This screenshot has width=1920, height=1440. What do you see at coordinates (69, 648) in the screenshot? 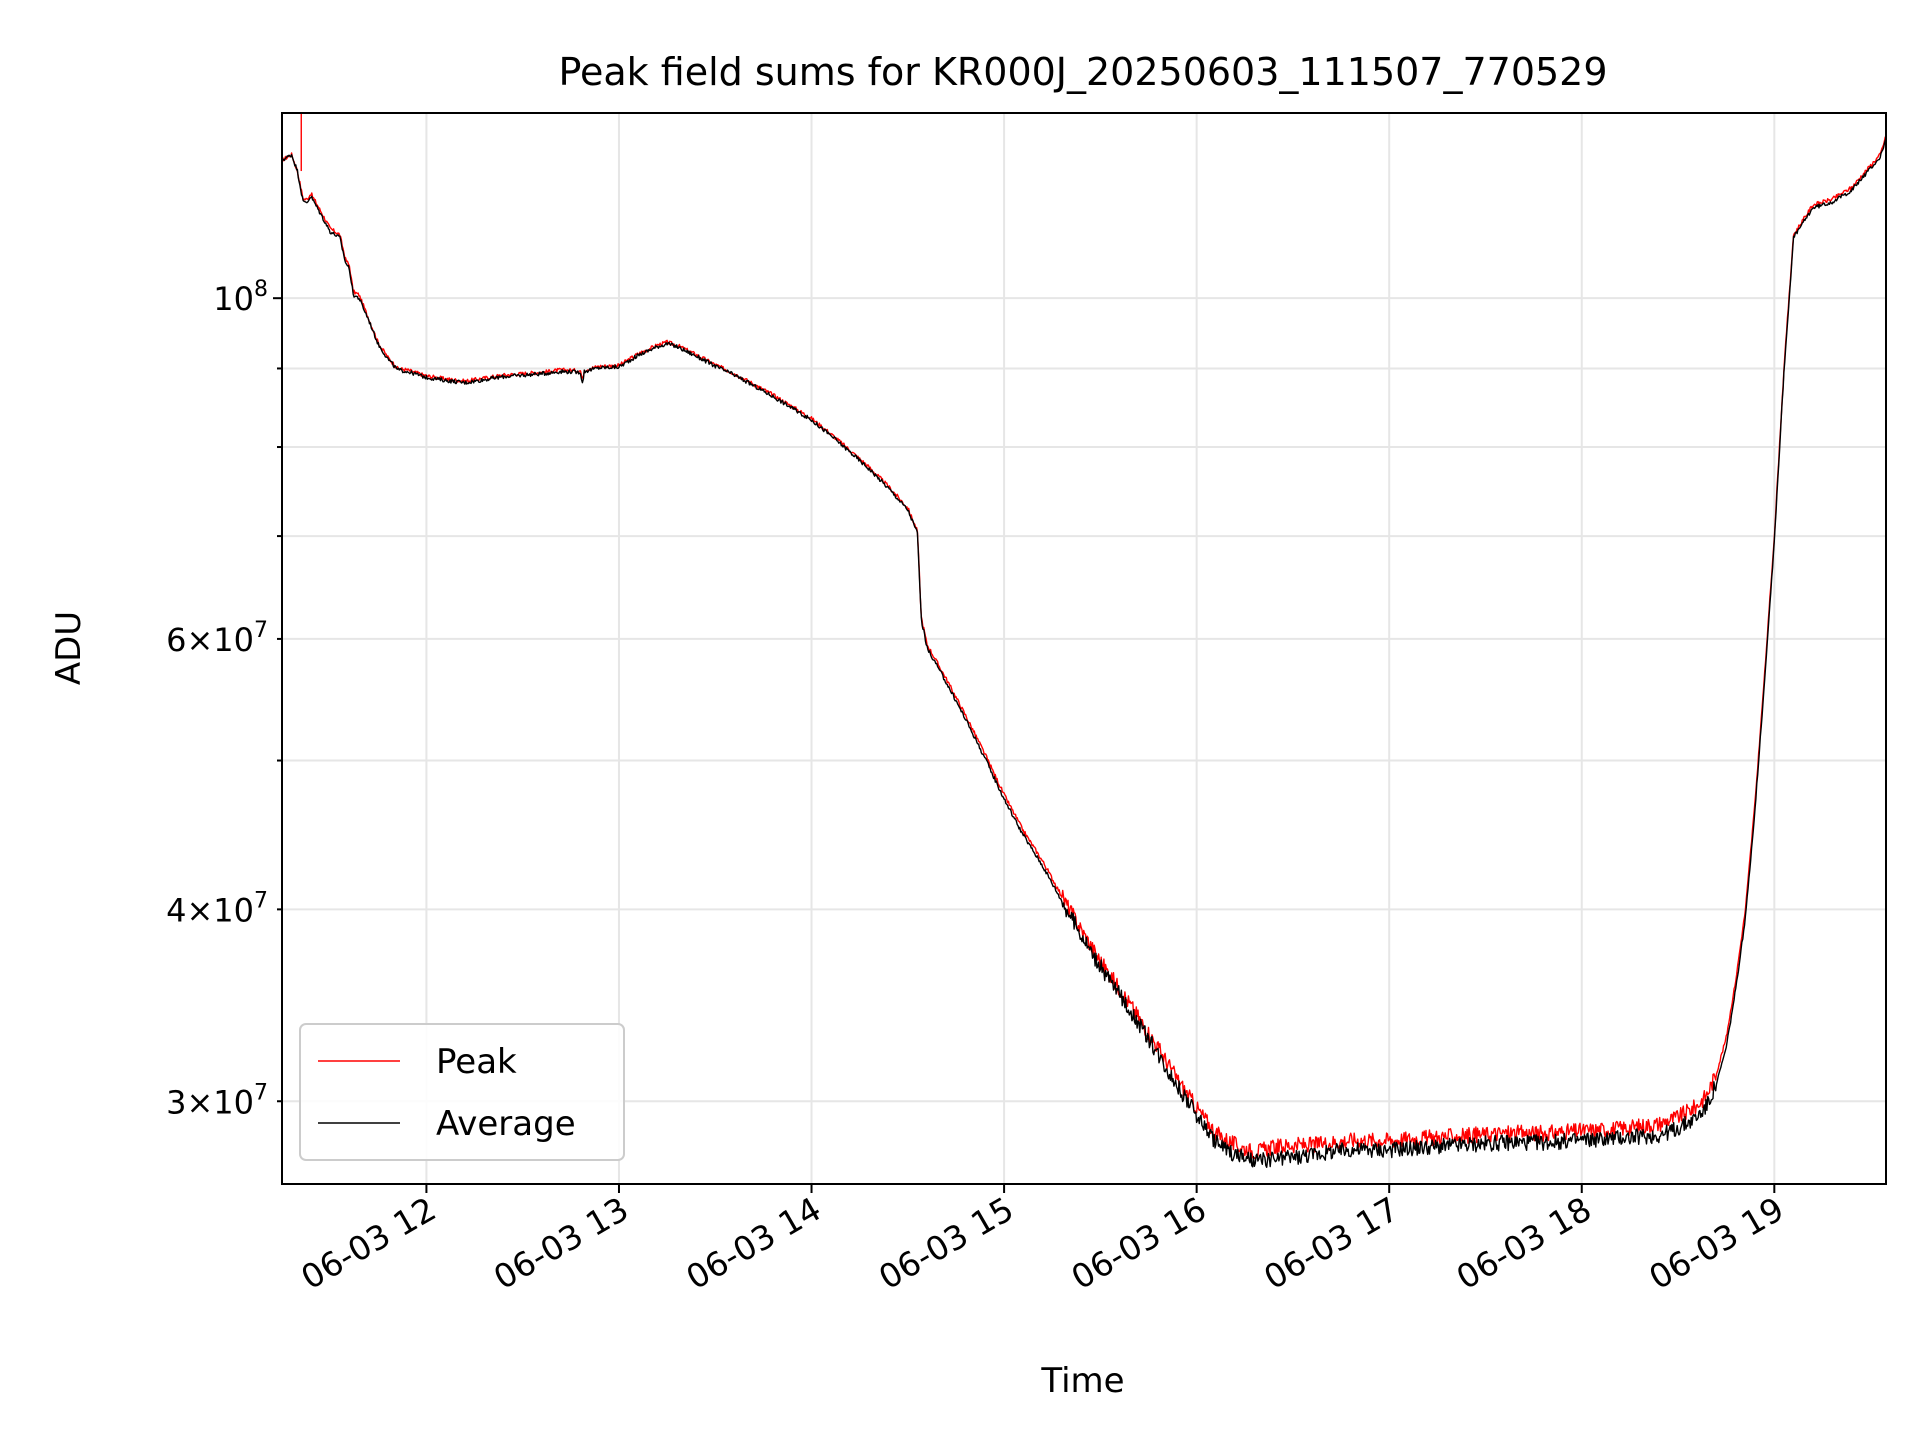
I see `y-axis-label: ADU` at bounding box center [69, 648].